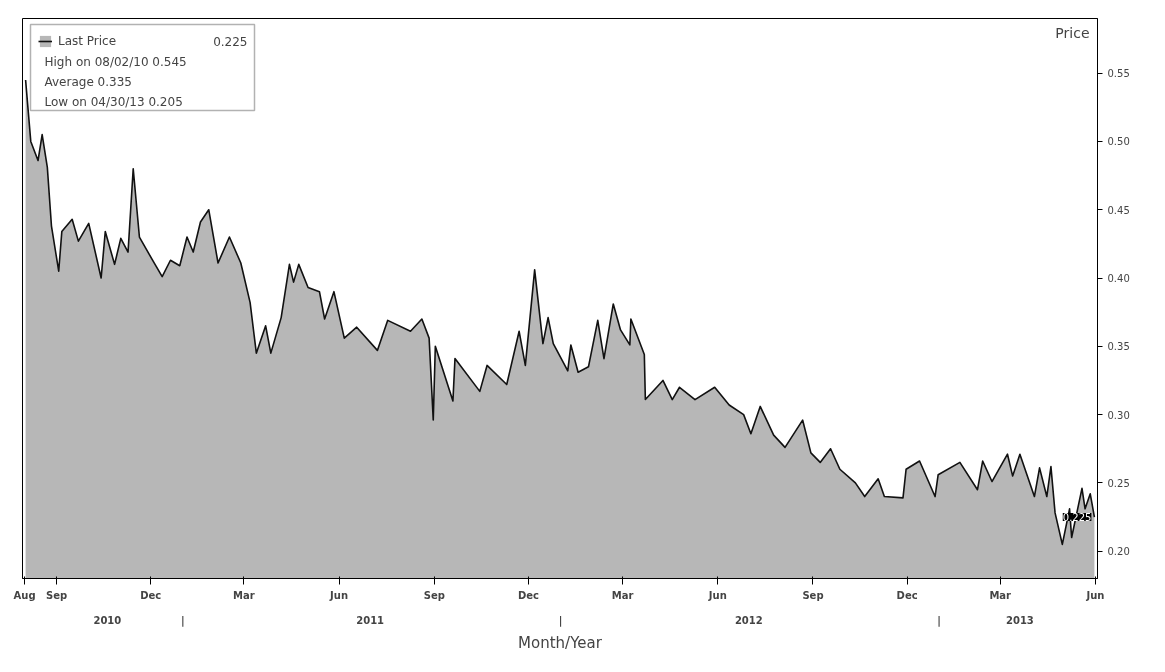 This screenshot has width=1165, height=672. What do you see at coordinates (1019, 620) in the screenshot?
I see `x2-tick-label: 2013` at bounding box center [1019, 620].